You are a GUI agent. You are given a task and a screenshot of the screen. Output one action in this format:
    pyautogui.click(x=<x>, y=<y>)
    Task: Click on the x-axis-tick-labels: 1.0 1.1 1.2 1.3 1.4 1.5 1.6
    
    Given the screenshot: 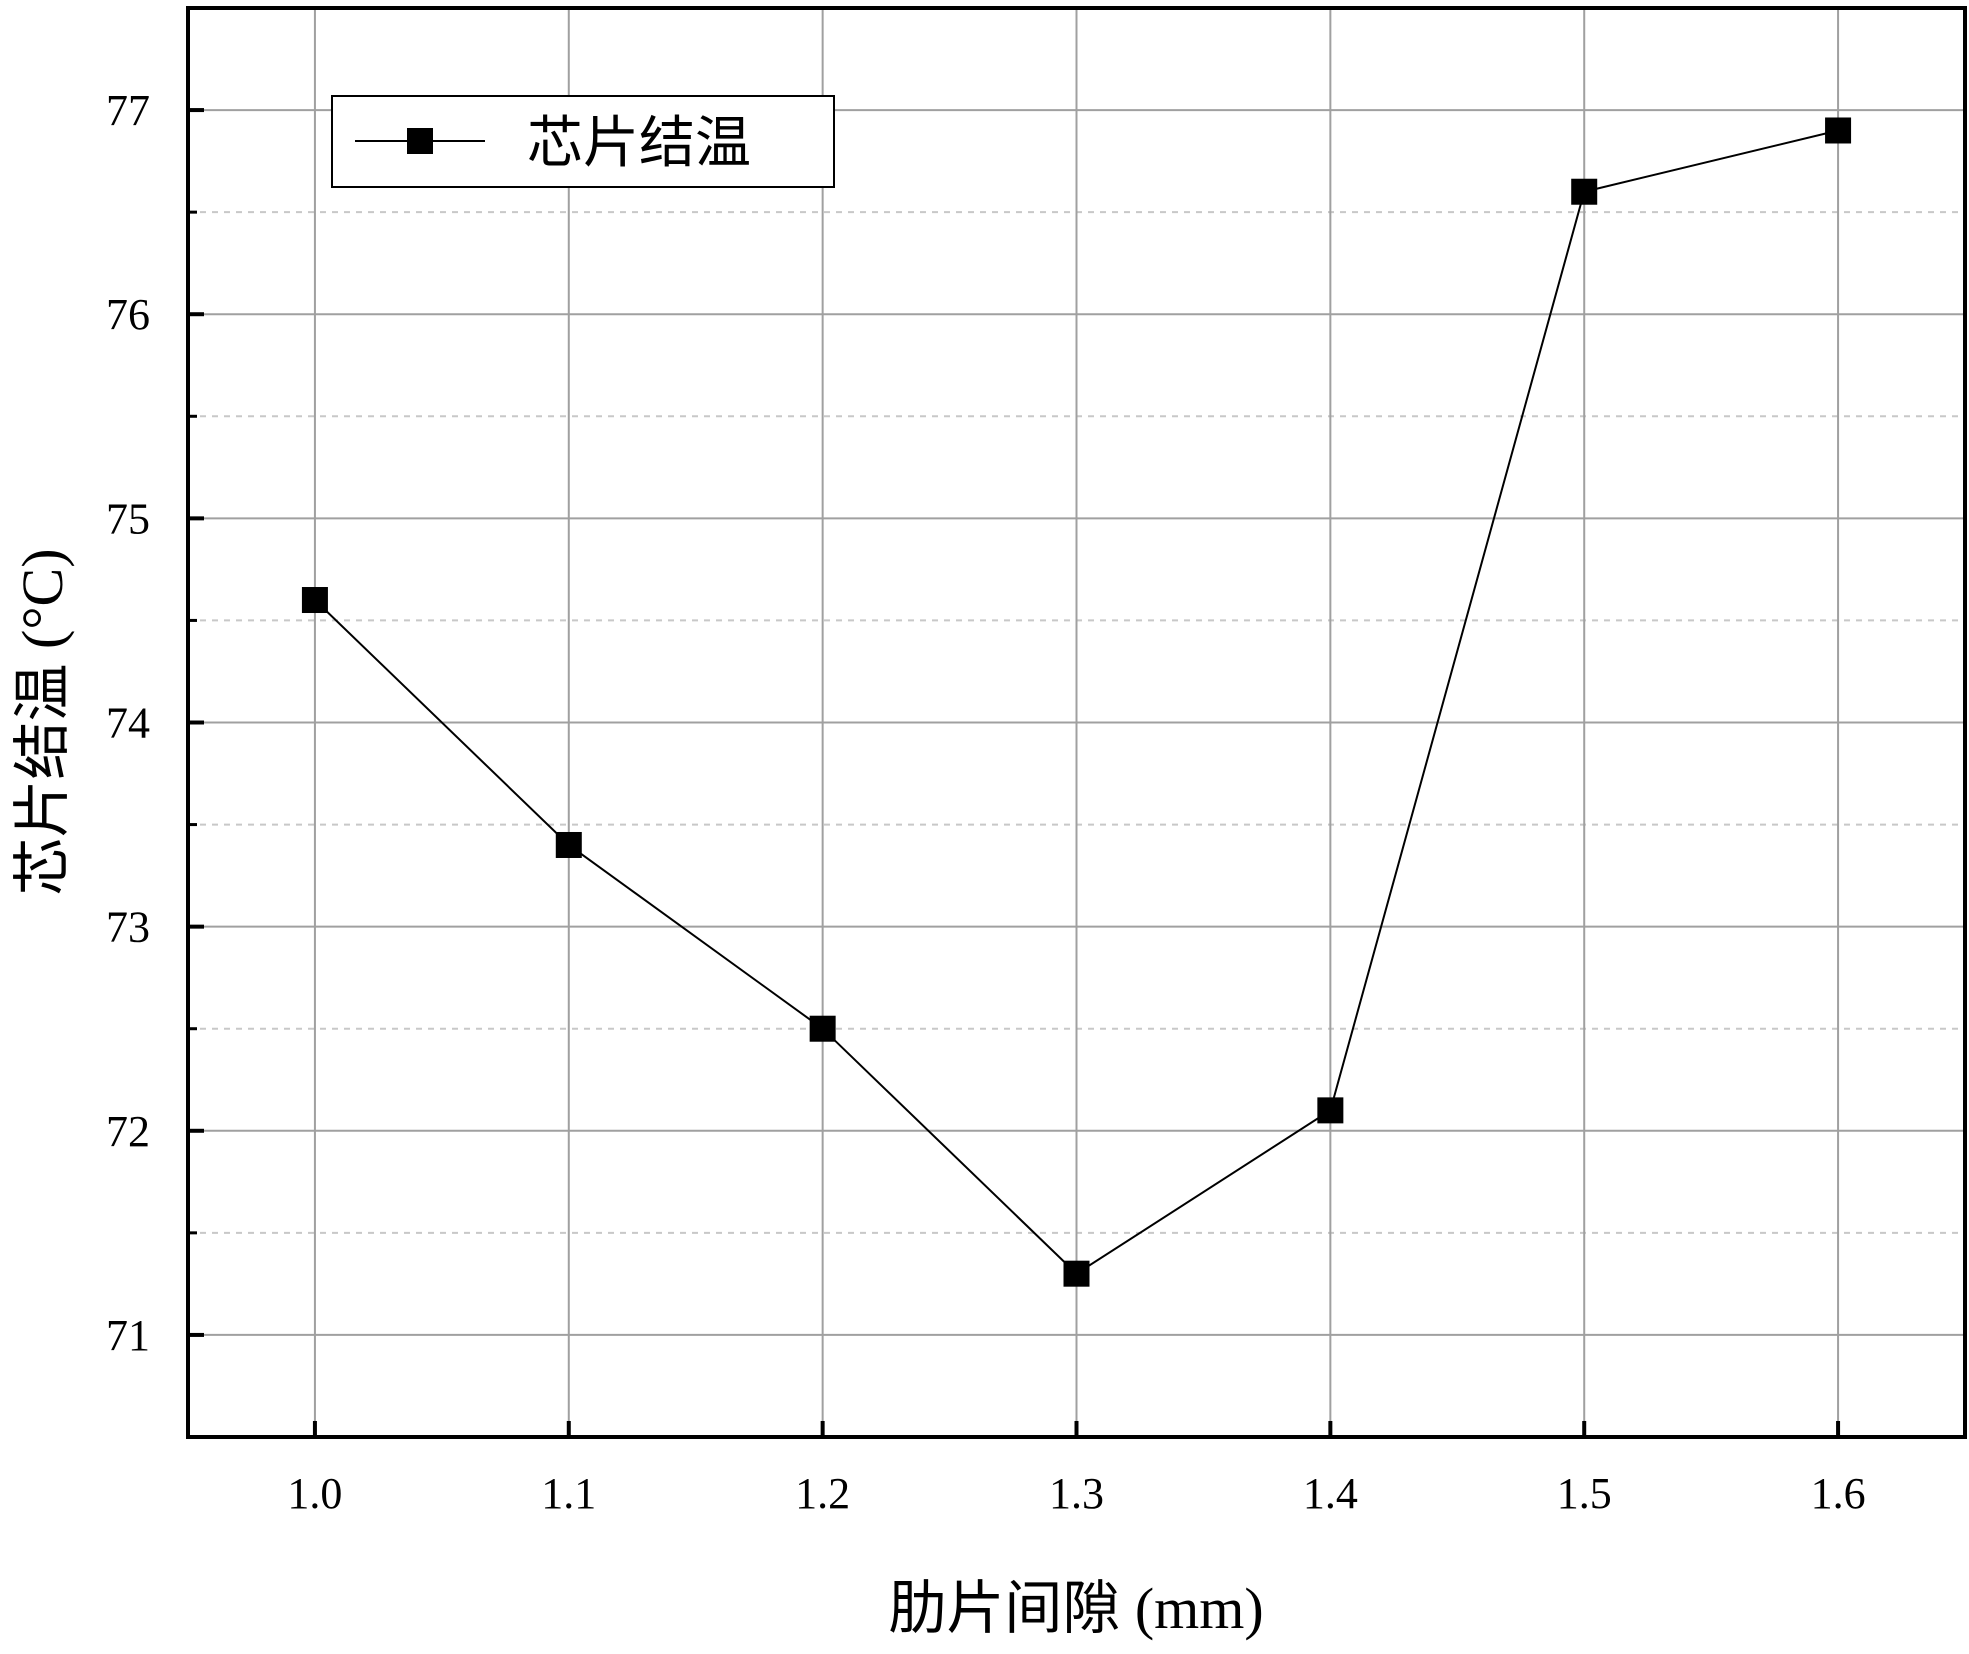 What is the action you would take?
    pyautogui.click(x=1076, y=1493)
    